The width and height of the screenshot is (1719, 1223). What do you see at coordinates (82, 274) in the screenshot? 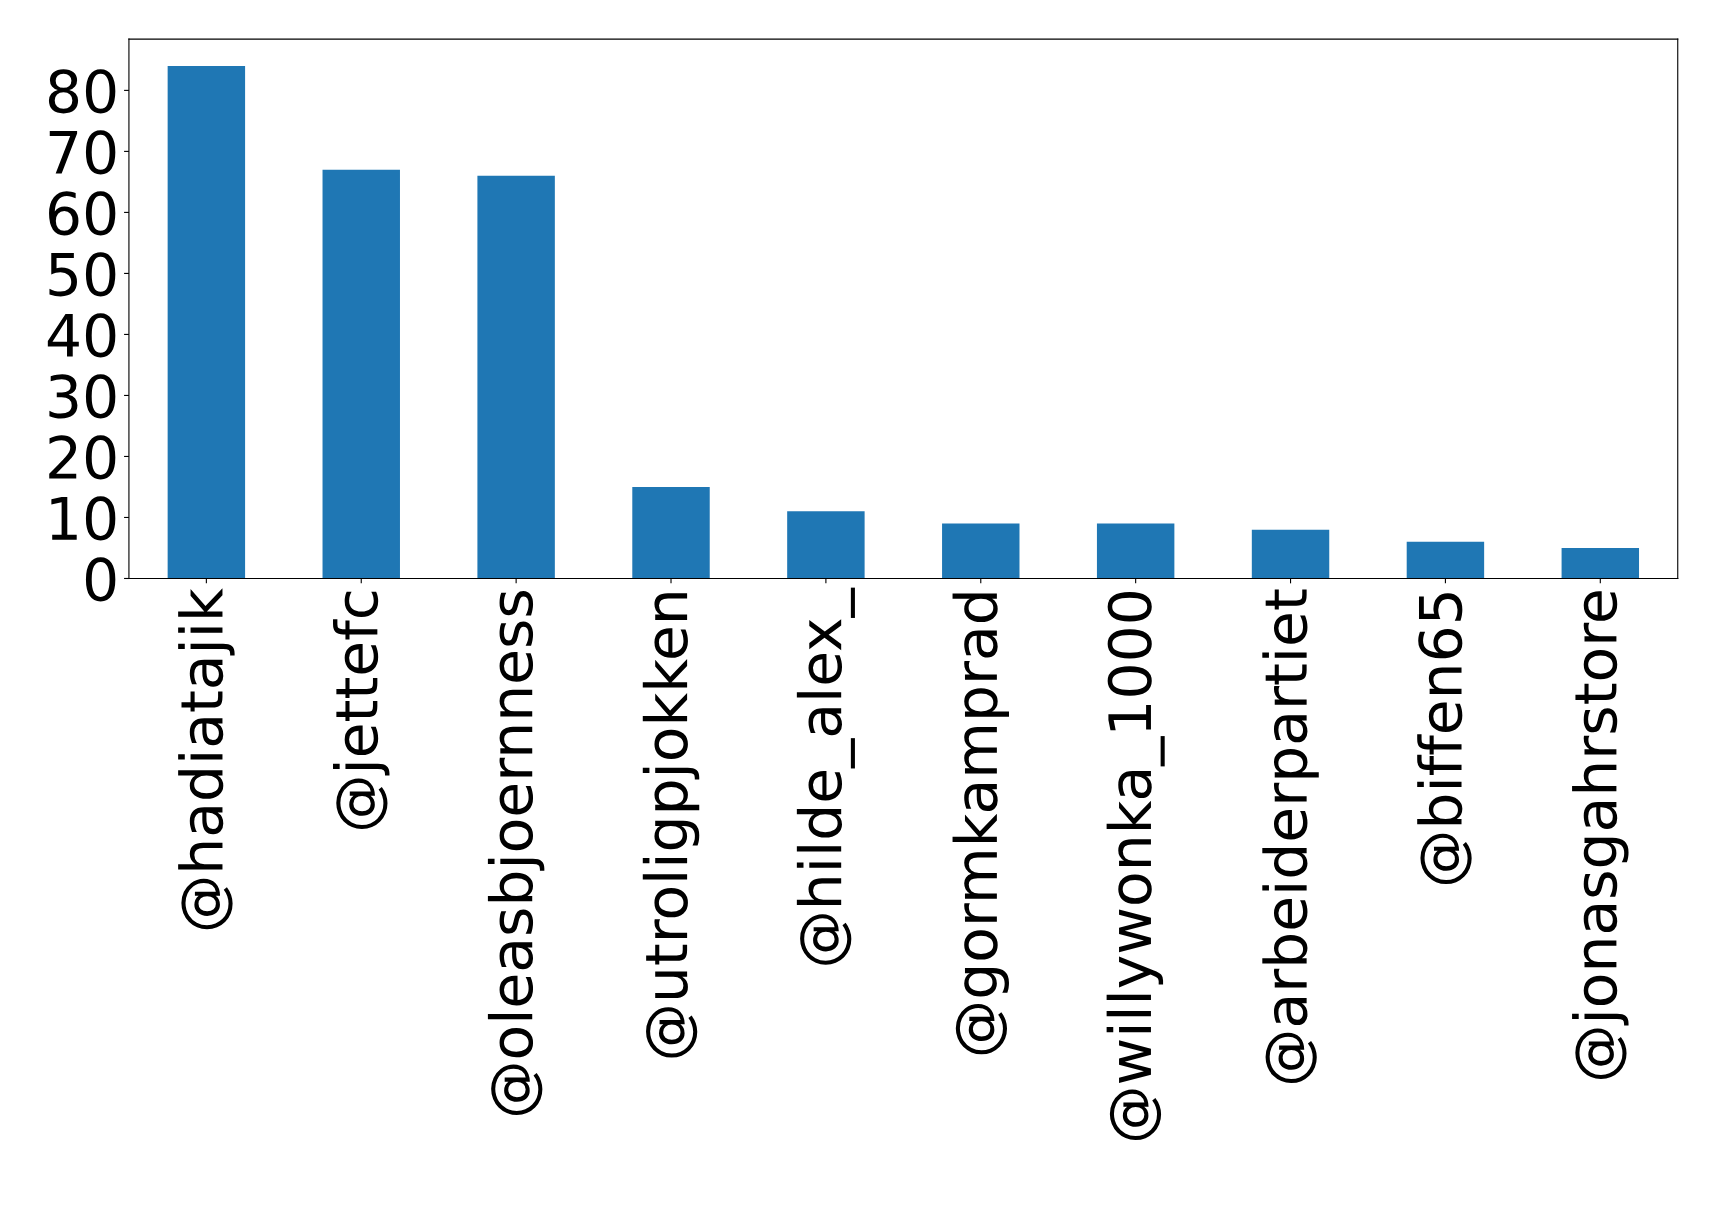
I see `y-tick-label: 50` at bounding box center [82, 274].